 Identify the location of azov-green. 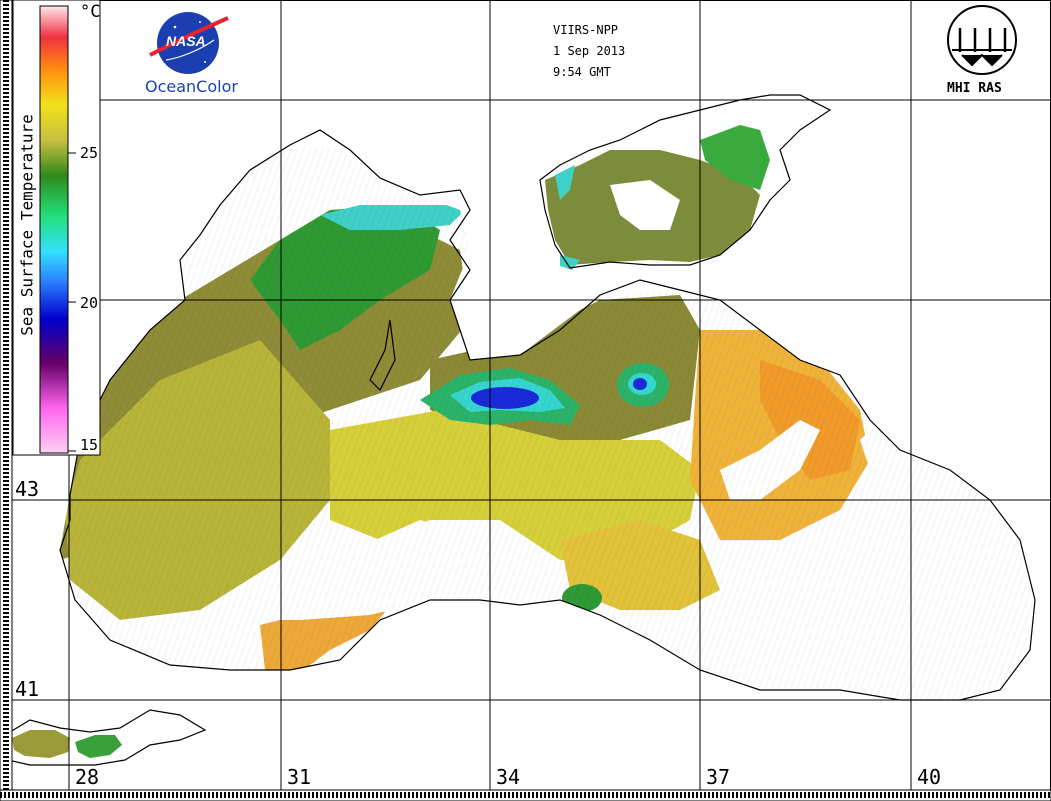
(735, 157).